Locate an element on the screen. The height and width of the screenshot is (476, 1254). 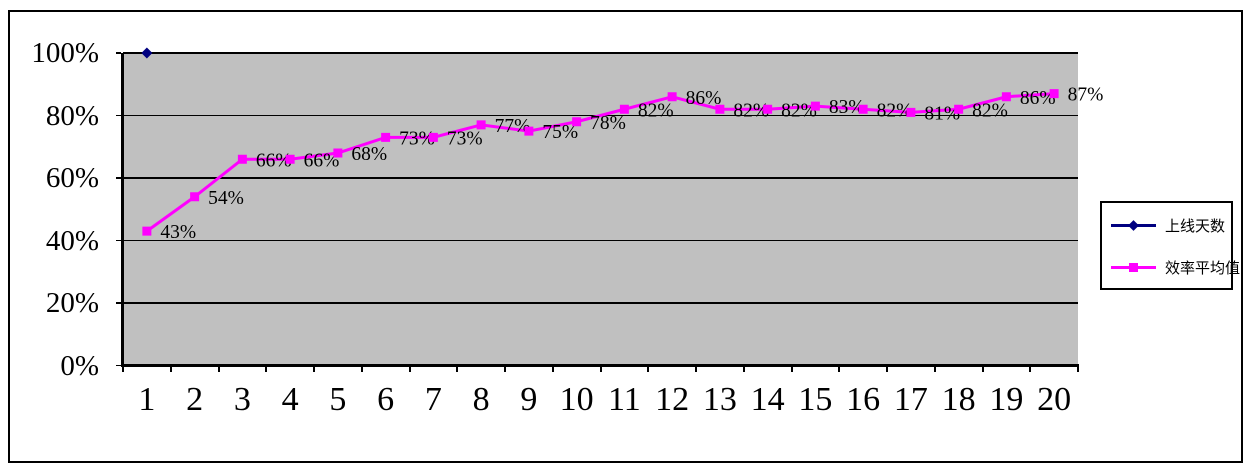
x-axis-label: 2 is located at coordinates (195, 399).